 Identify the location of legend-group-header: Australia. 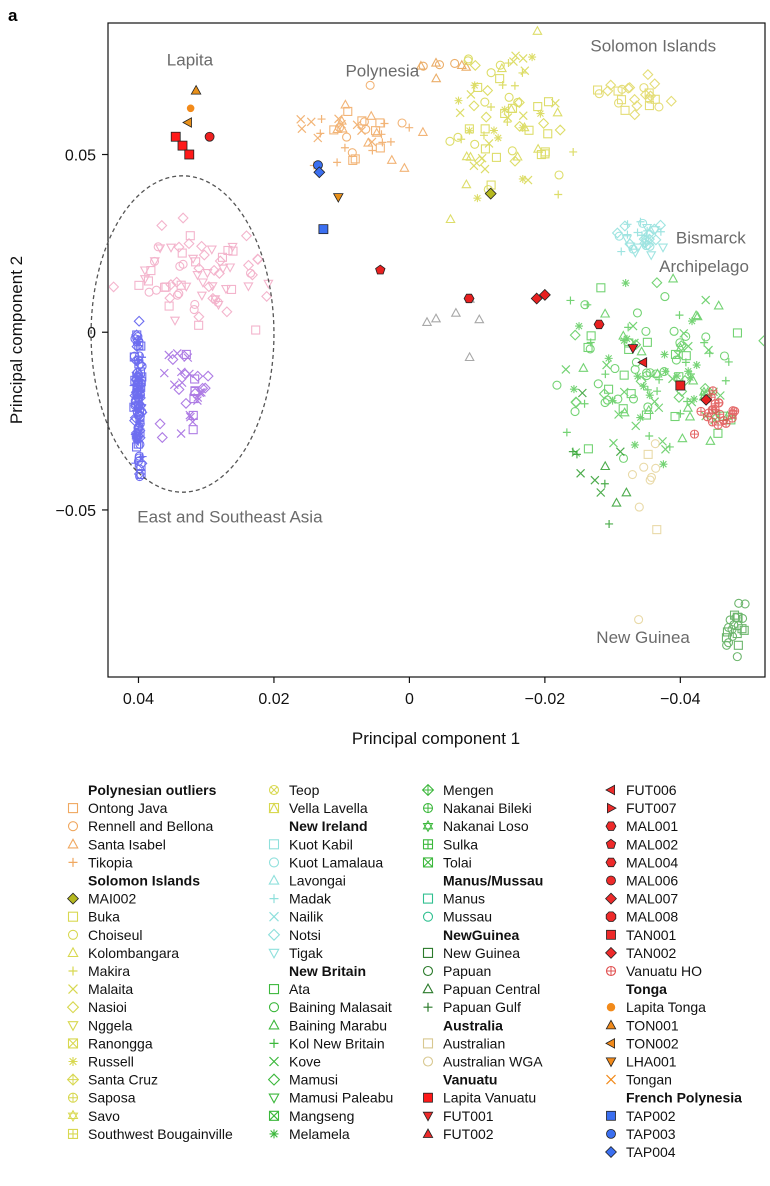
(473, 1025).